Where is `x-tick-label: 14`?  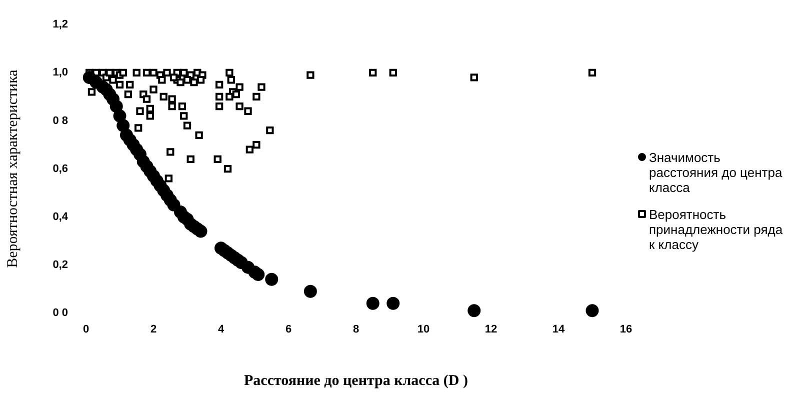
x-tick-label: 14 is located at coordinates (559, 330).